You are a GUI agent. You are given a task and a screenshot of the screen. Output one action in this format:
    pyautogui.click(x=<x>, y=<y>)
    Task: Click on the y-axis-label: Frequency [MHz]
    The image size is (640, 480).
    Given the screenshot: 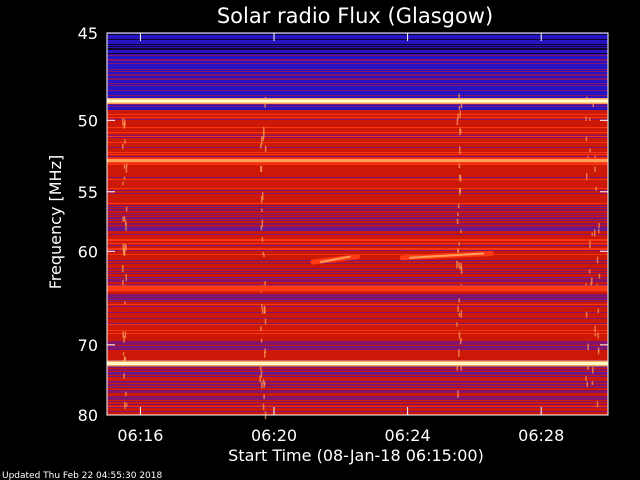 What is the action you would take?
    pyautogui.click(x=55, y=222)
    